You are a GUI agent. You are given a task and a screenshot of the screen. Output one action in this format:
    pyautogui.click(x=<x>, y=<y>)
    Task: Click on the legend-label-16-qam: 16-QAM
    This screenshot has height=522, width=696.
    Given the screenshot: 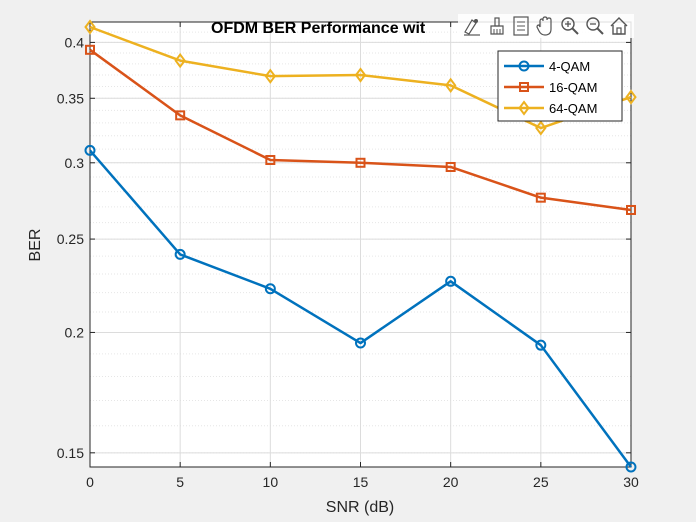 What is the action you would take?
    pyautogui.click(x=573, y=87)
    